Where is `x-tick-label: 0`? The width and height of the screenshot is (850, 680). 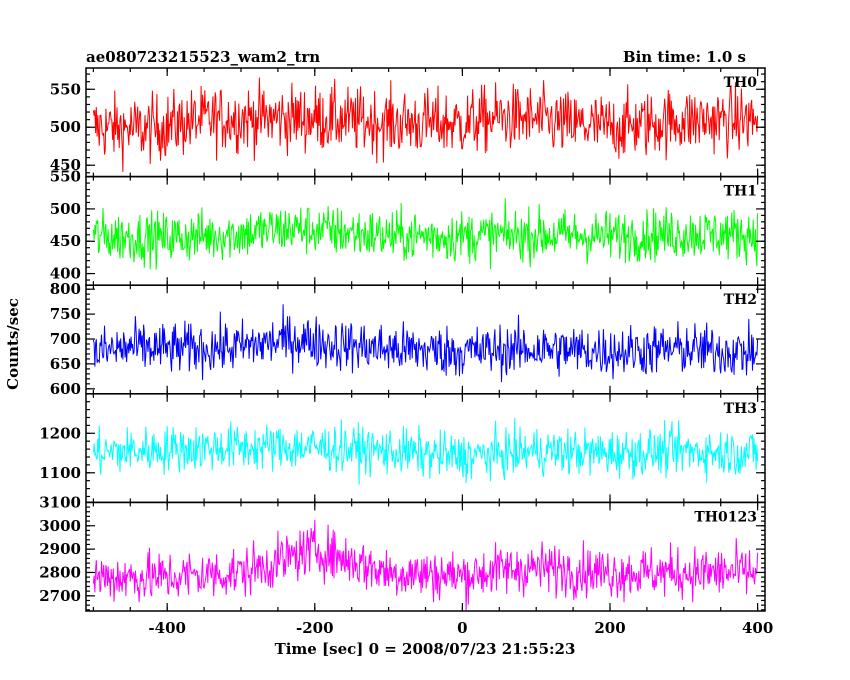
x-tick-label: 0 is located at coordinates (462, 628).